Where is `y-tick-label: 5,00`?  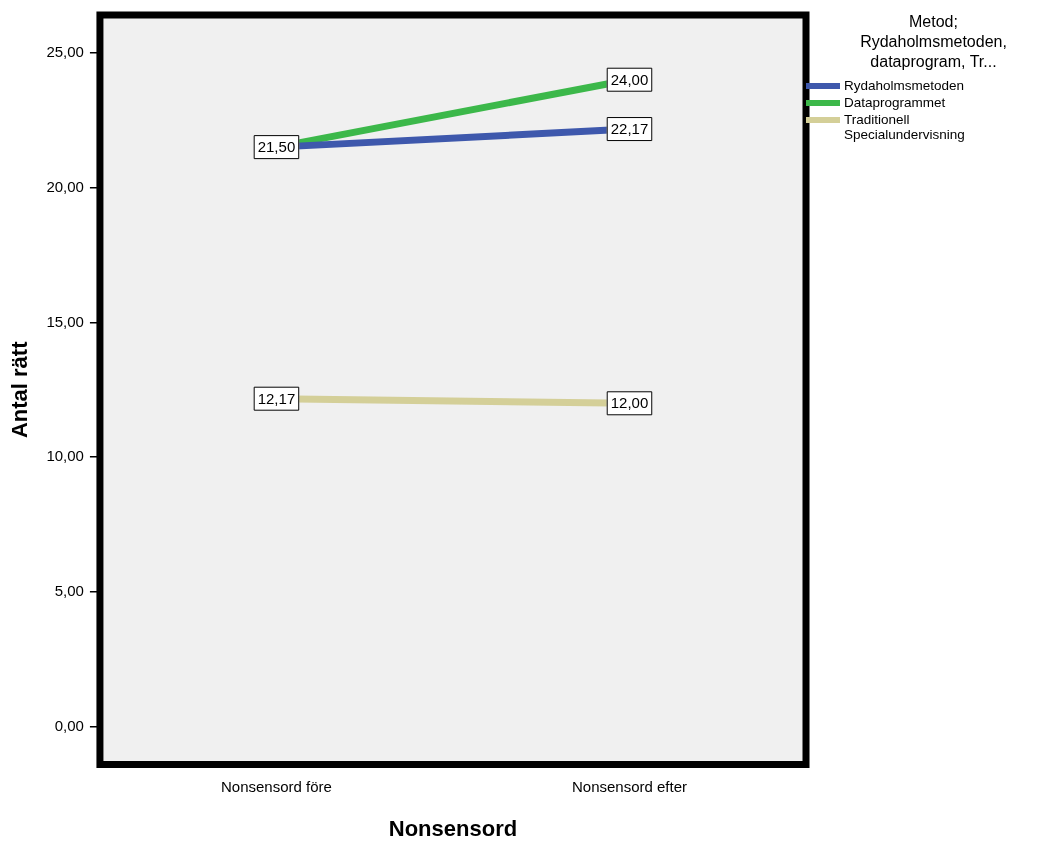 y-tick-label: 5,00 is located at coordinates (69, 591).